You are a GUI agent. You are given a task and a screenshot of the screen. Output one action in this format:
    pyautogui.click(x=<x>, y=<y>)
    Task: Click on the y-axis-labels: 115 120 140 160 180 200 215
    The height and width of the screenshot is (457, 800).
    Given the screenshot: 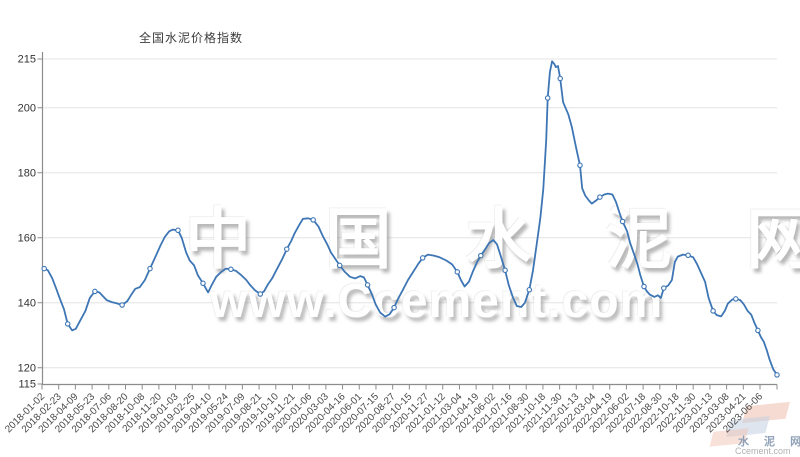 What is the action you would take?
    pyautogui.click(x=30, y=222)
    